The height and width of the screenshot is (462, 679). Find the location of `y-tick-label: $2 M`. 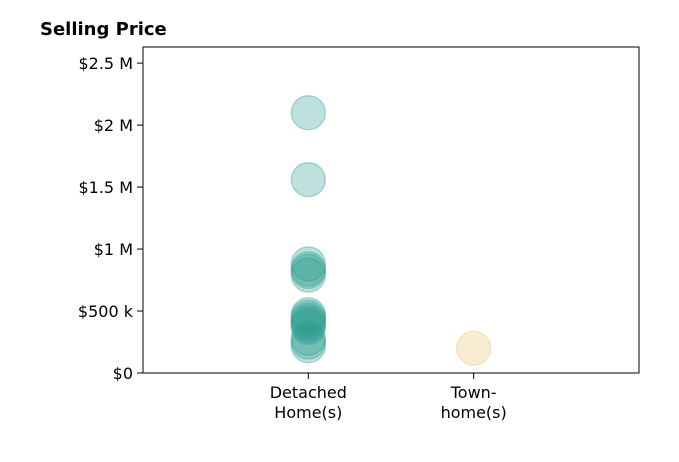

y-tick-label: $2 M is located at coordinates (113, 125).